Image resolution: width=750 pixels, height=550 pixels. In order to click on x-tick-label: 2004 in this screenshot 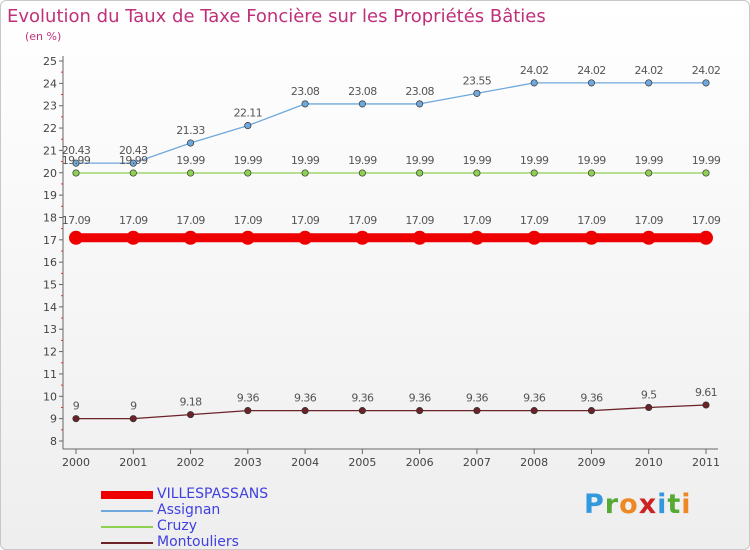, I will do `click(305, 462)`.